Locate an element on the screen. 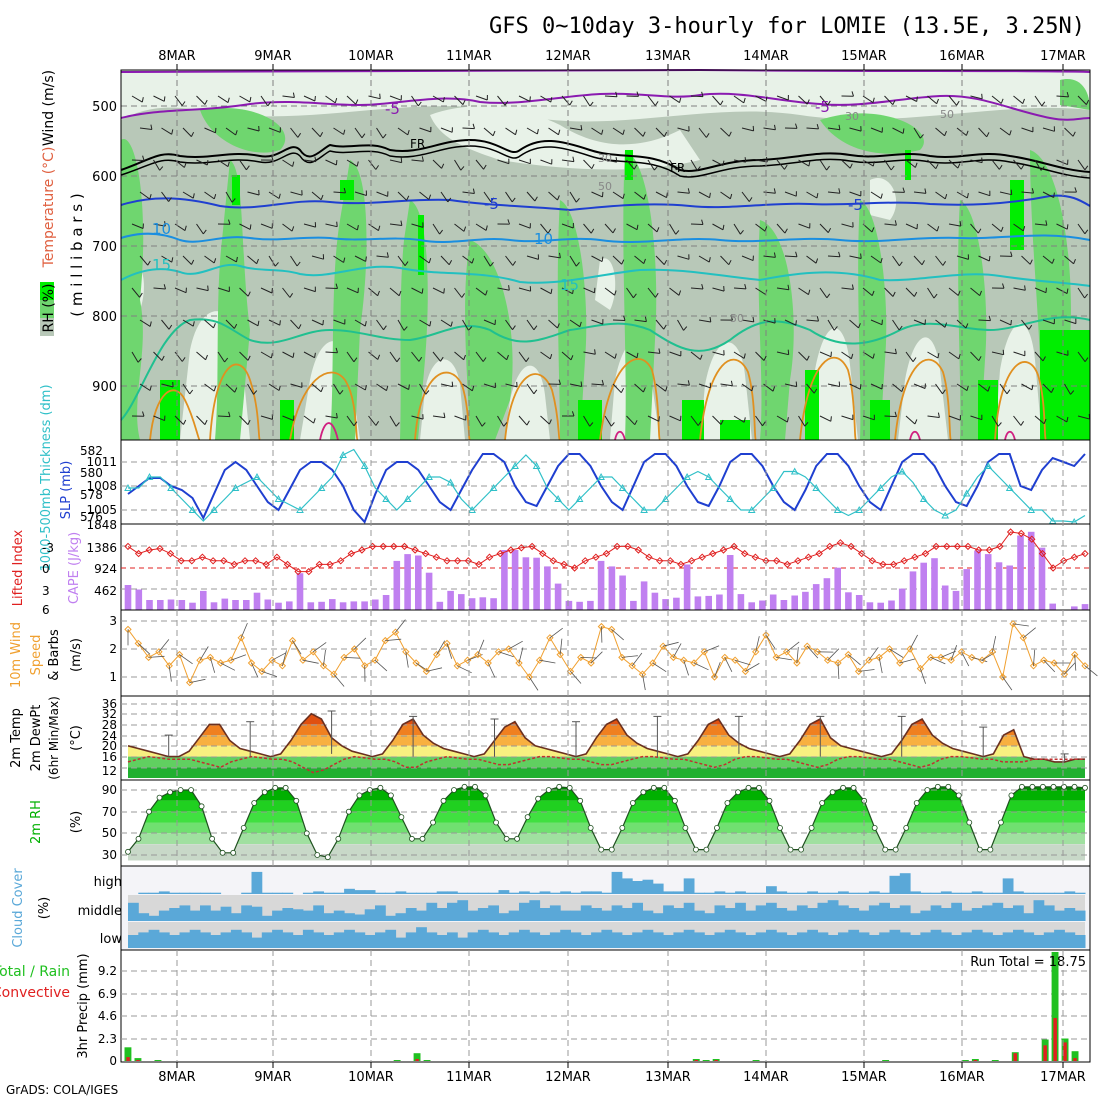 This screenshot has height=1100, width=1100. legend-temperature: Temperature (°C) is located at coordinates (49, 208).